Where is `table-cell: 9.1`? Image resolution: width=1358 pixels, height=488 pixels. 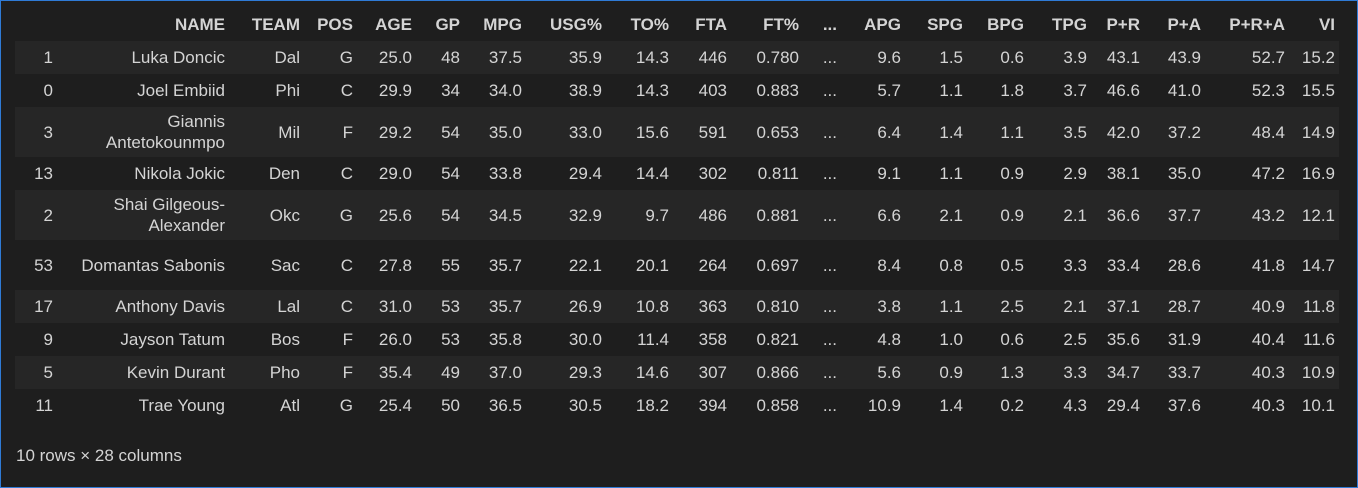 table-cell: 9.1 is located at coordinates (873, 173).